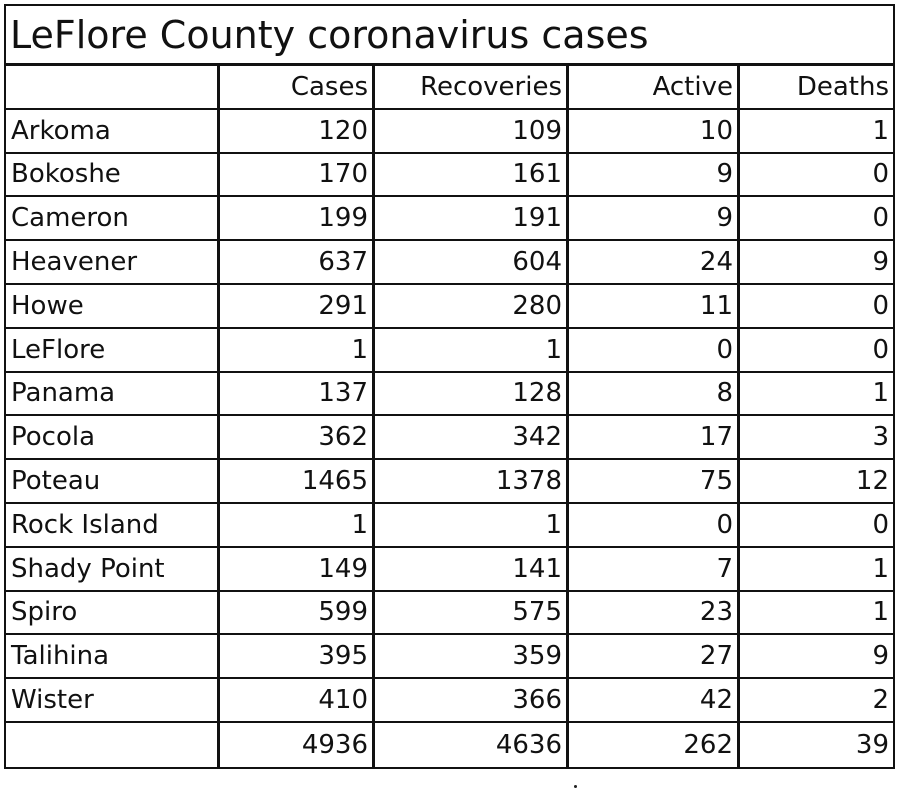 The width and height of the screenshot is (900, 806). I want to click on cases-value: 1465, so click(294, 481).